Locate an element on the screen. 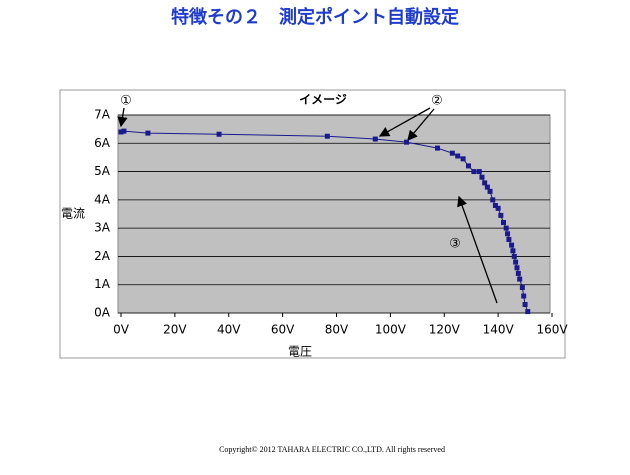 Image resolution: width=630 pixels, height=475 pixels. y-axis-label: 電流 is located at coordinates (73, 214).